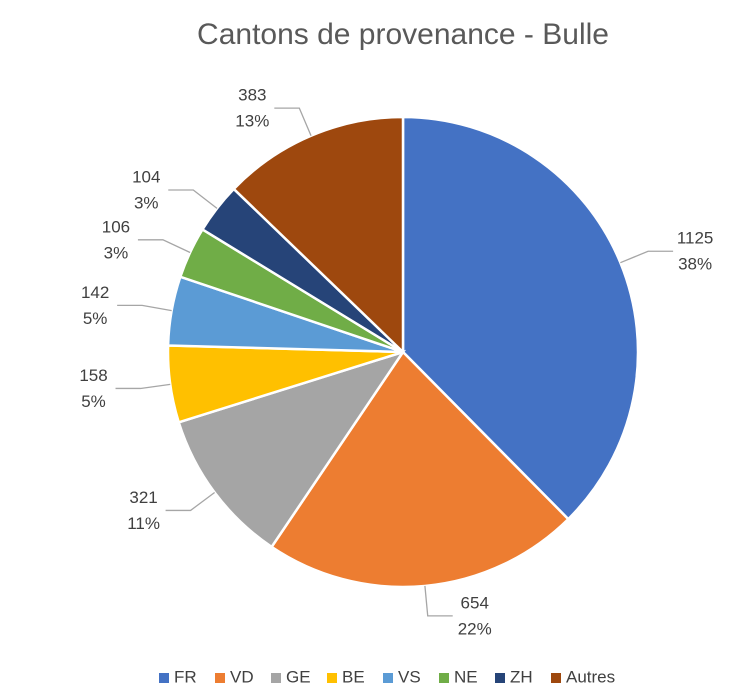  Describe the element at coordinates (252, 121) in the screenshot. I see `data-label-percent: 13%` at that location.